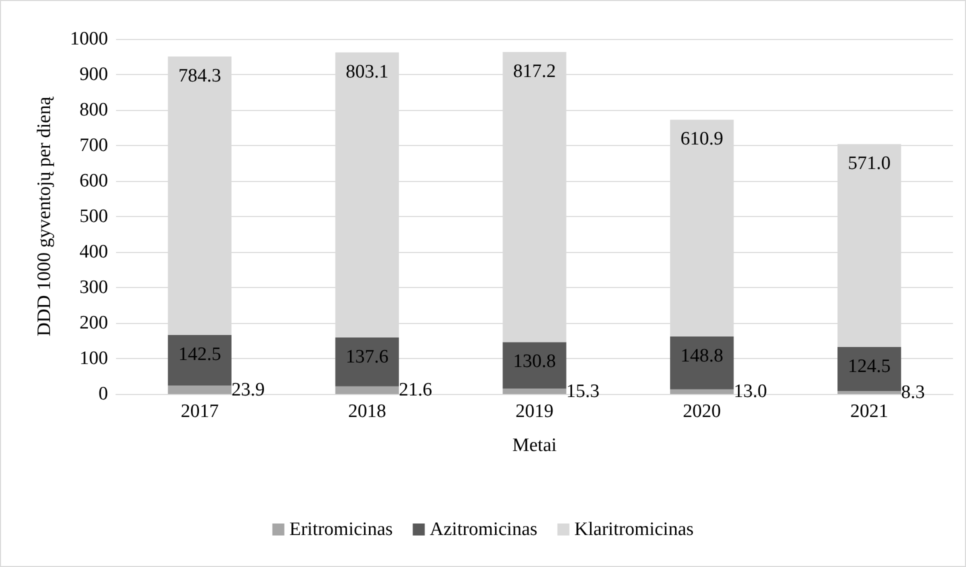 This screenshot has width=966, height=567. I want to click on y-tick-label: 900, so click(94, 74).